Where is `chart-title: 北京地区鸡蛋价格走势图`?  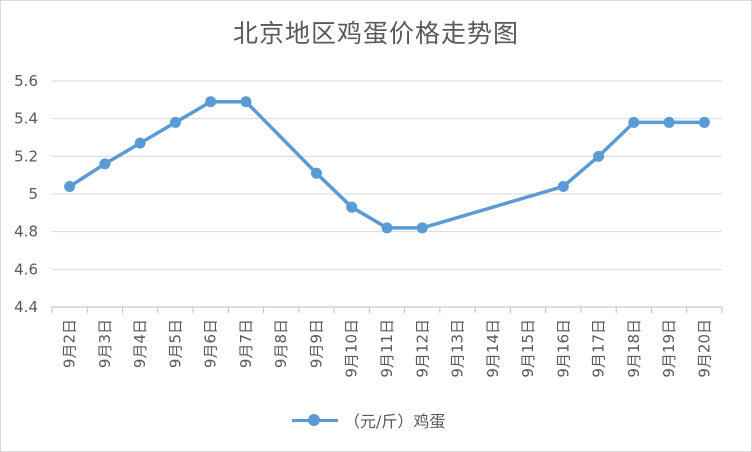 chart-title: 北京地区鸡蛋价格走势图 is located at coordinates (375, 33).